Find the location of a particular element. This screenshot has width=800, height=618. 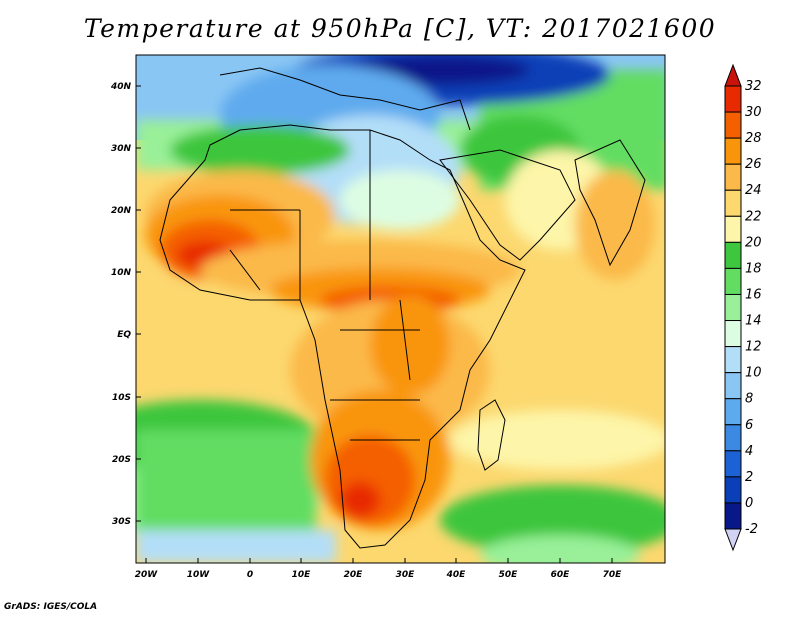

lat-label: 30N is located at coordinates (121, 149).